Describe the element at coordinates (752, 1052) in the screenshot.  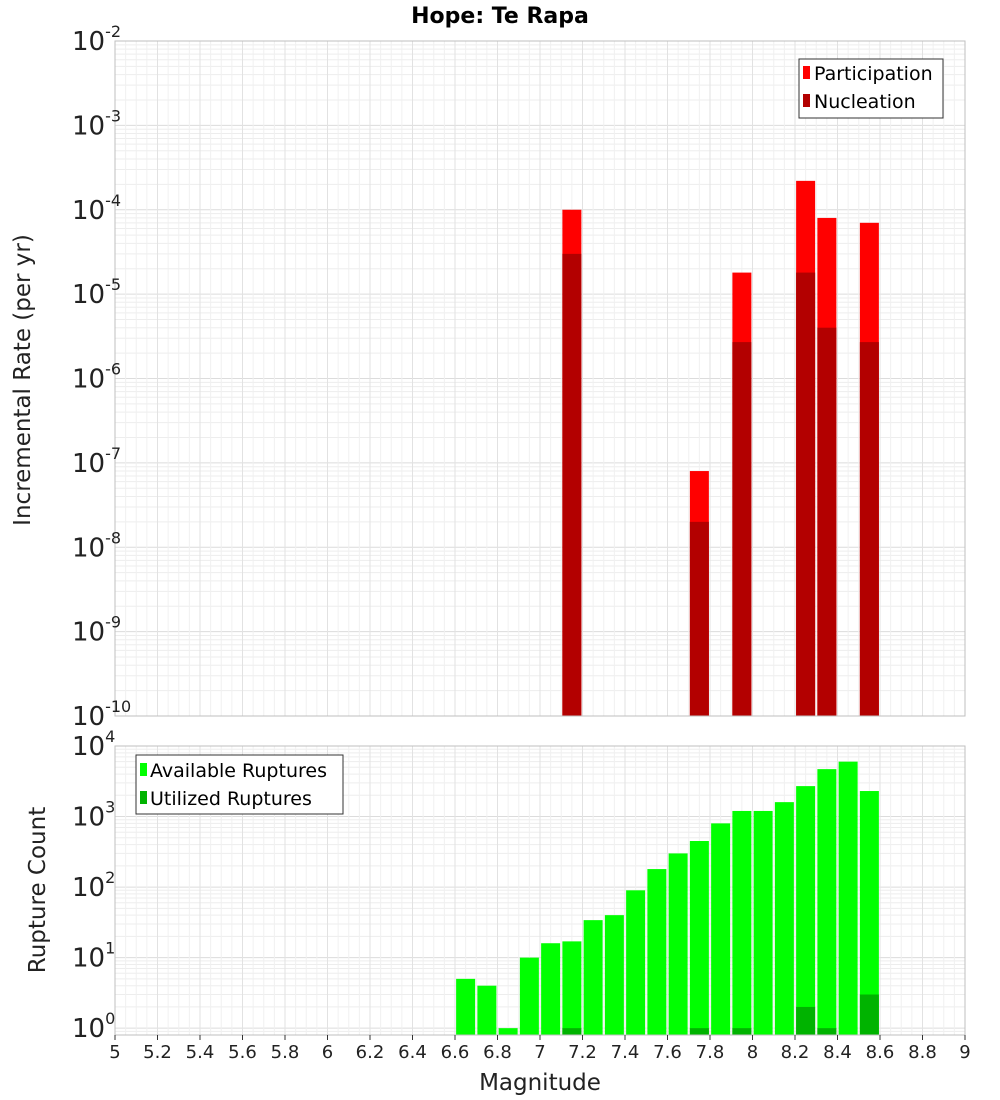
I see `x-tick-label: 8` at that location.